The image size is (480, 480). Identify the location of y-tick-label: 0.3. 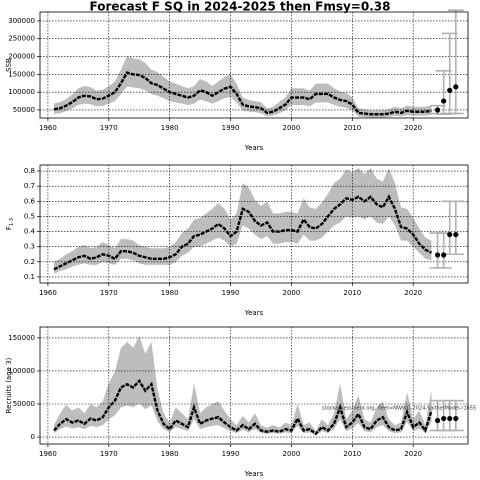
(29, 247).